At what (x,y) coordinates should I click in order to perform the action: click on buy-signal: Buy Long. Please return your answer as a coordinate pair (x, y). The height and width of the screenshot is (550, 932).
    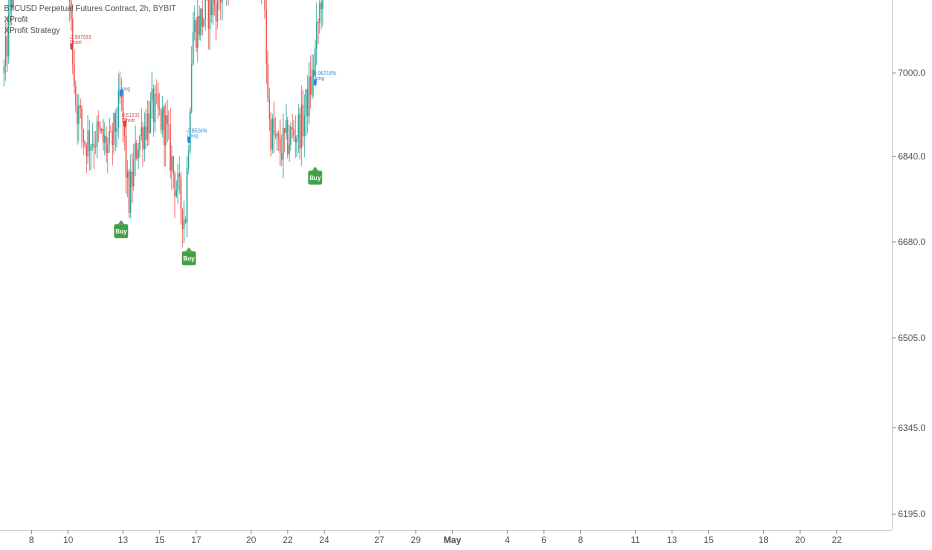
    Looking at the image, I should click on (122, 163).